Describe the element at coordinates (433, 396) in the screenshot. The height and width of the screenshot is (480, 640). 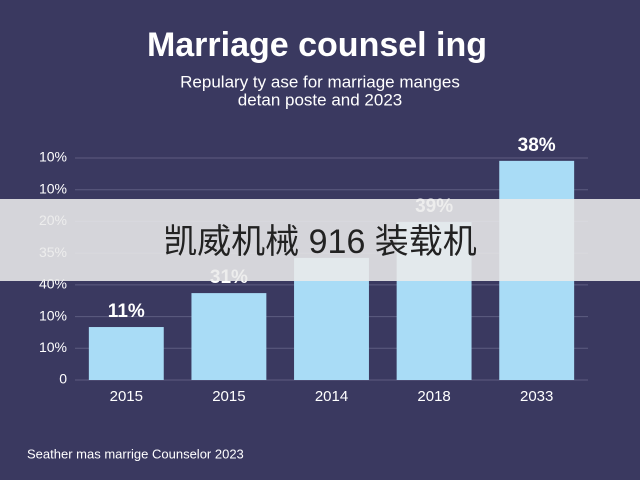
I see `x-tick-label: 2018` at that location.